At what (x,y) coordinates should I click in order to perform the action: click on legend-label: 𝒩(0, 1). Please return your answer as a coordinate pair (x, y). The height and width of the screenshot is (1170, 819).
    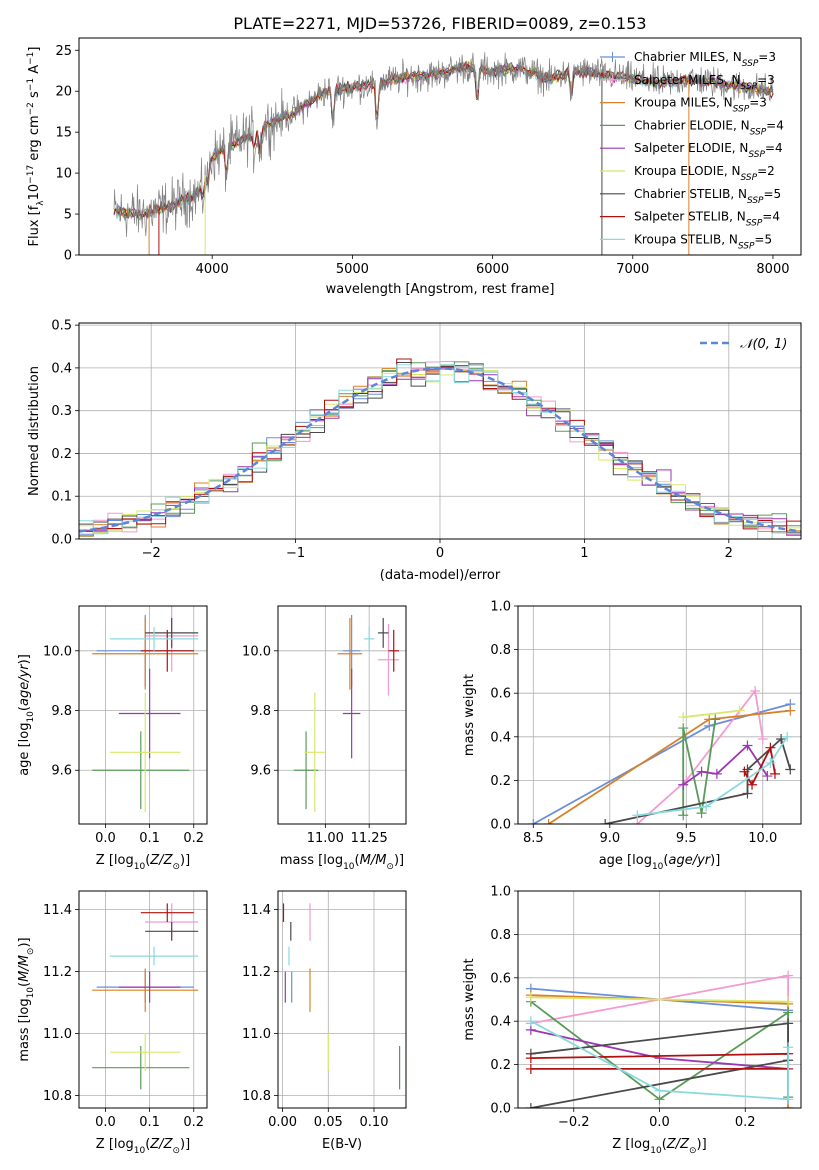
    Looking at the image, I should click on (763, 344).